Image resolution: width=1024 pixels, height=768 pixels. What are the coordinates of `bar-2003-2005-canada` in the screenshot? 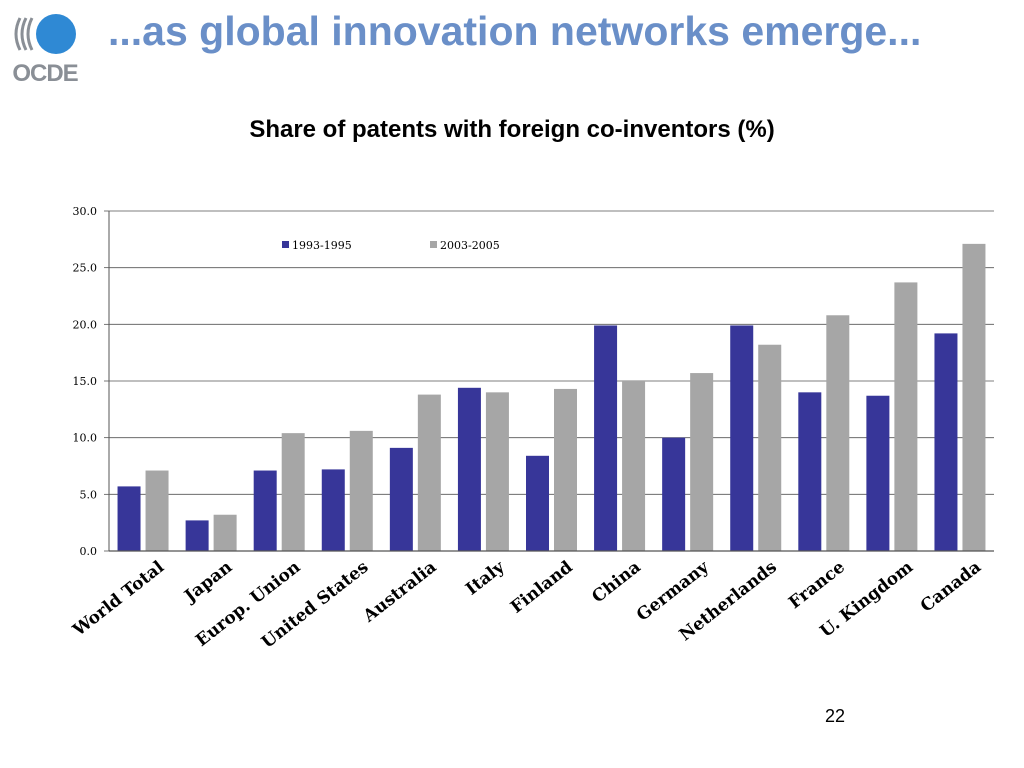 It's located at (974, 397).